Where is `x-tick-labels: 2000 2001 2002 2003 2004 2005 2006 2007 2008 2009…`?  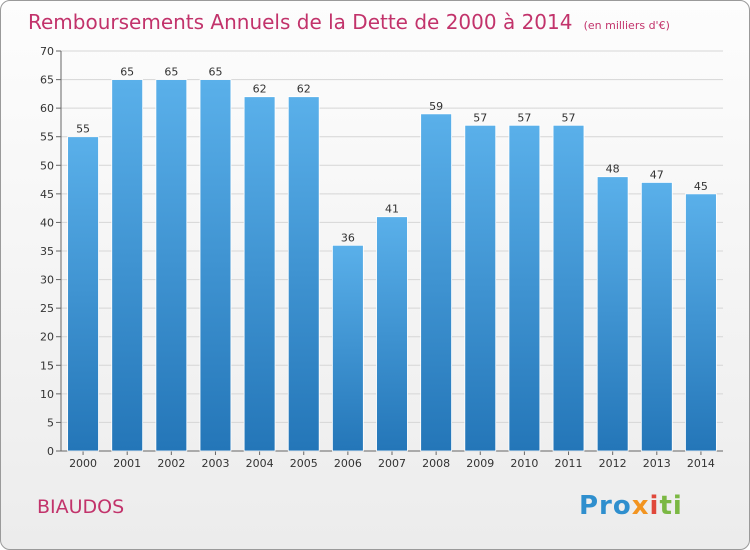
x-tick-labels: 2000 2001 2002 2003 2004 2005 2006 2007 2008 2009… is located at coordinates (392, 463).